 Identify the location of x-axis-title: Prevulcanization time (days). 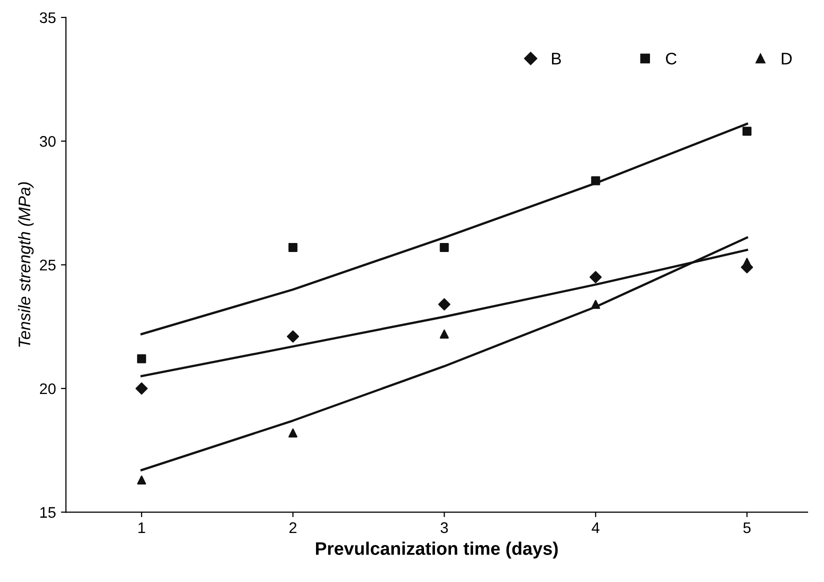
(437, 550).